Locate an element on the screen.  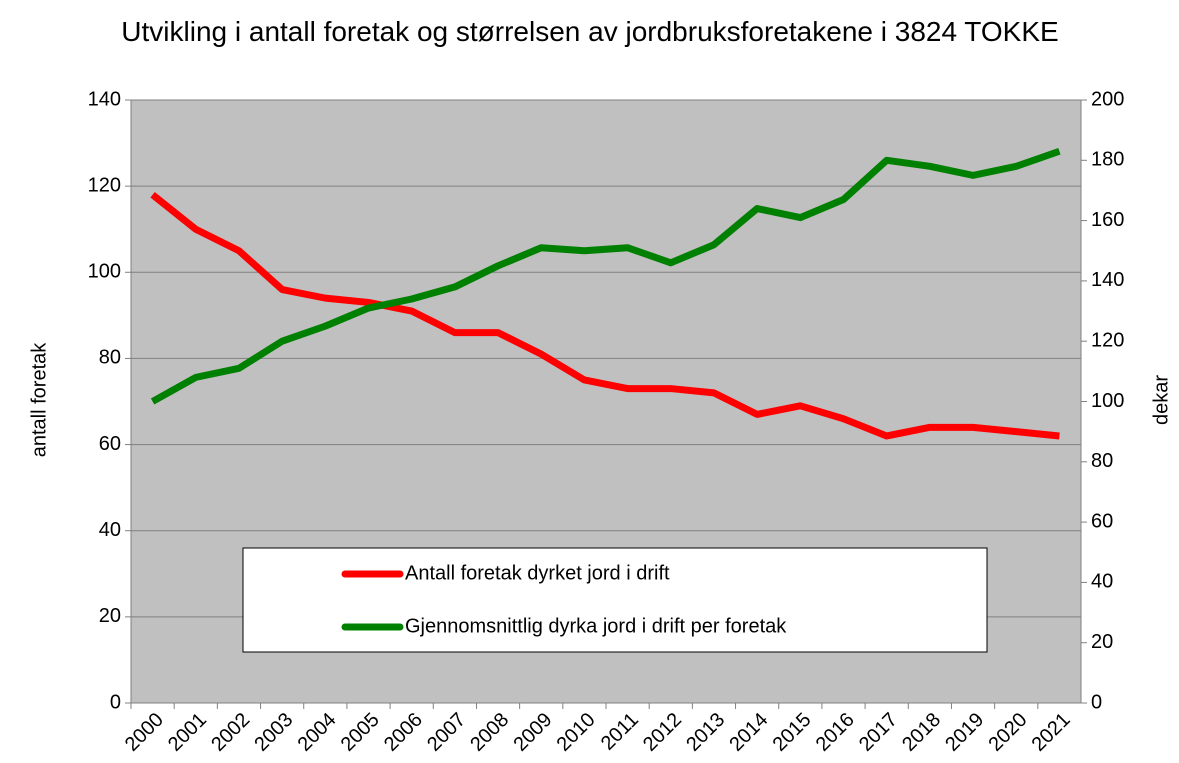
x-tick-label: 2002 is located at coordinates (230, 732).